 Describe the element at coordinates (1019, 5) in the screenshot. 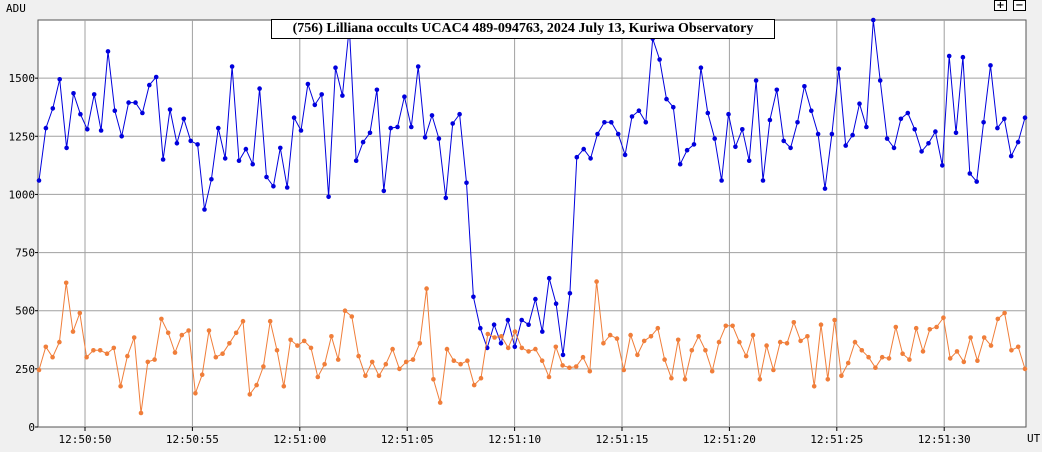

I see `zoom-out-button: −` at that location.